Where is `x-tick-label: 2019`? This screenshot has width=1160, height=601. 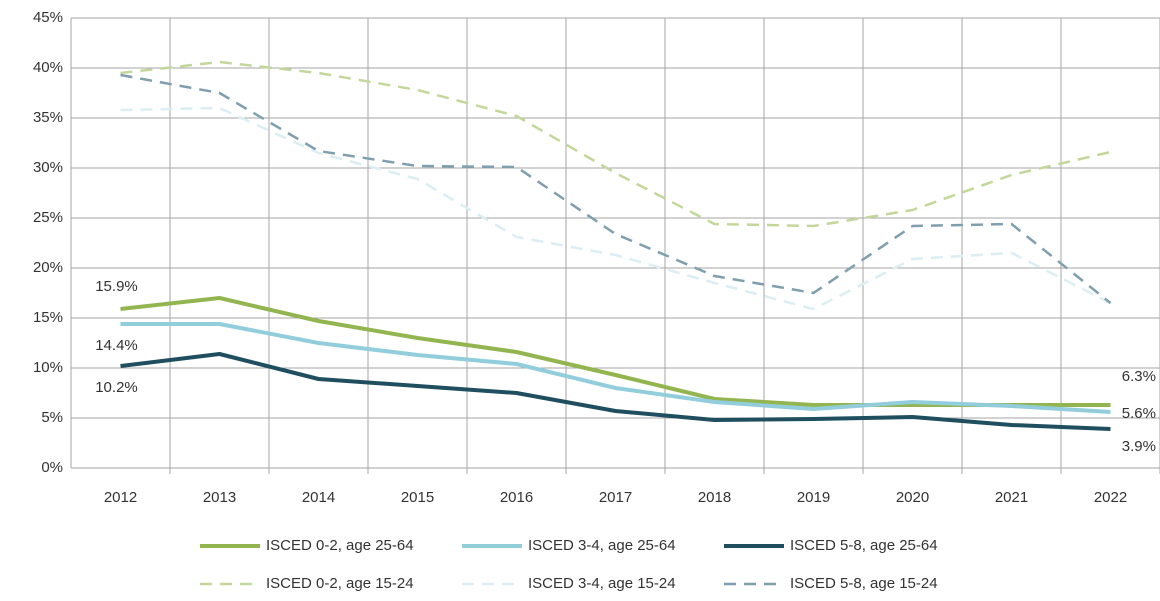 x-tick-label: 2019 is located at coordinates (813, 497).